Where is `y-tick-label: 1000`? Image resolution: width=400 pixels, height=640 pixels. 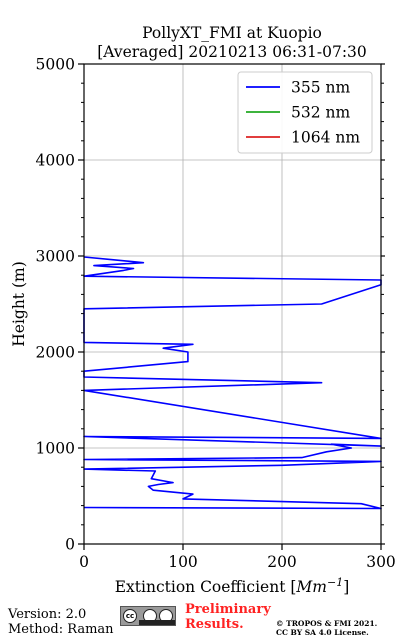
y-tick-label: 1000 is located at coordinates (55, 449).